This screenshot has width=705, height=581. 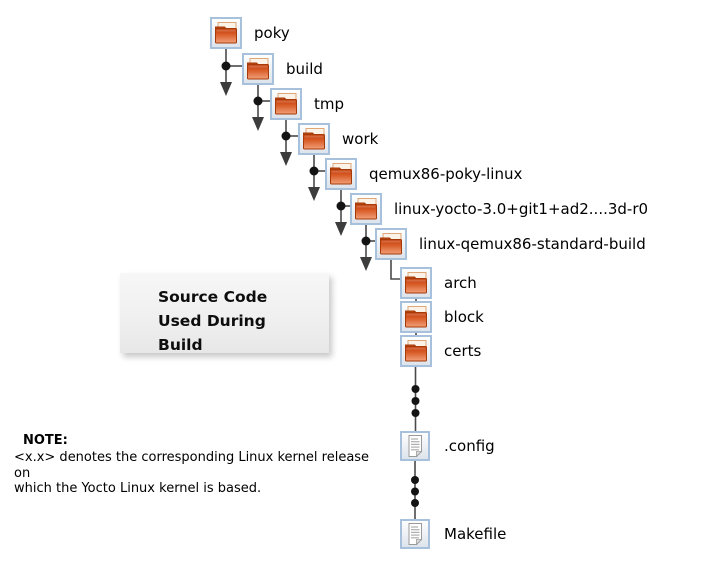 What do you see at coordinates (307, 104) in the screenshot?
I see `tree-node-tmp: tmp` at bounding box center [307, 104].